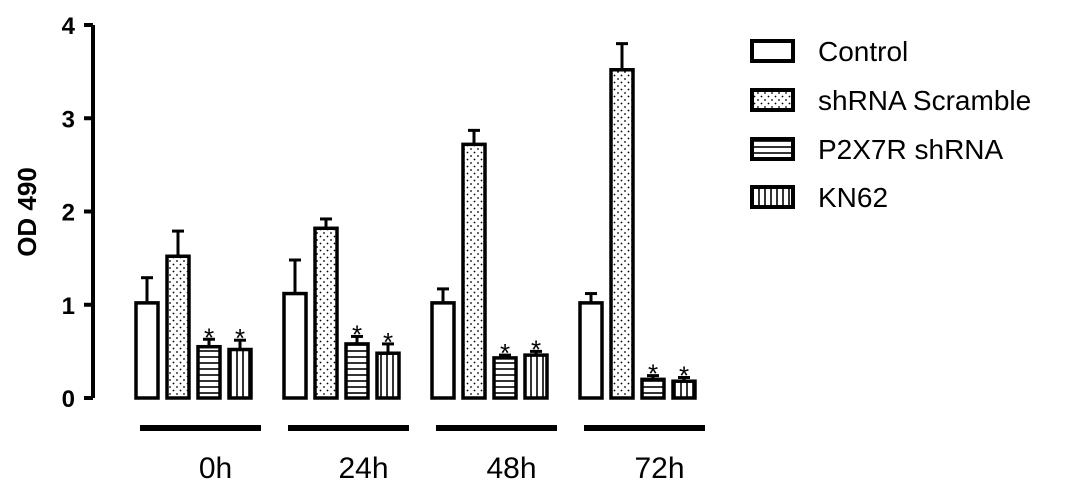 The height and width of the screenshot is (490, 1087). What do you see at coordinates (863, 51) in the screenshot?
I see `legend-label: Control` at bounding box center [863, 51].